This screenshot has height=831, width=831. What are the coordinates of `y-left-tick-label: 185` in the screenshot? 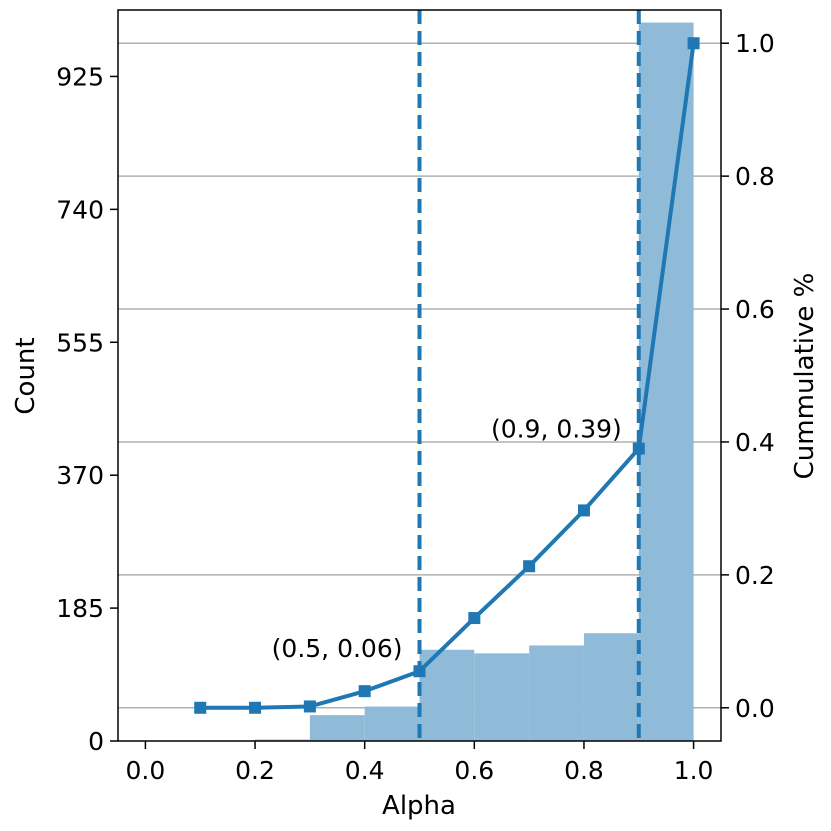 It's located at (80, 608).